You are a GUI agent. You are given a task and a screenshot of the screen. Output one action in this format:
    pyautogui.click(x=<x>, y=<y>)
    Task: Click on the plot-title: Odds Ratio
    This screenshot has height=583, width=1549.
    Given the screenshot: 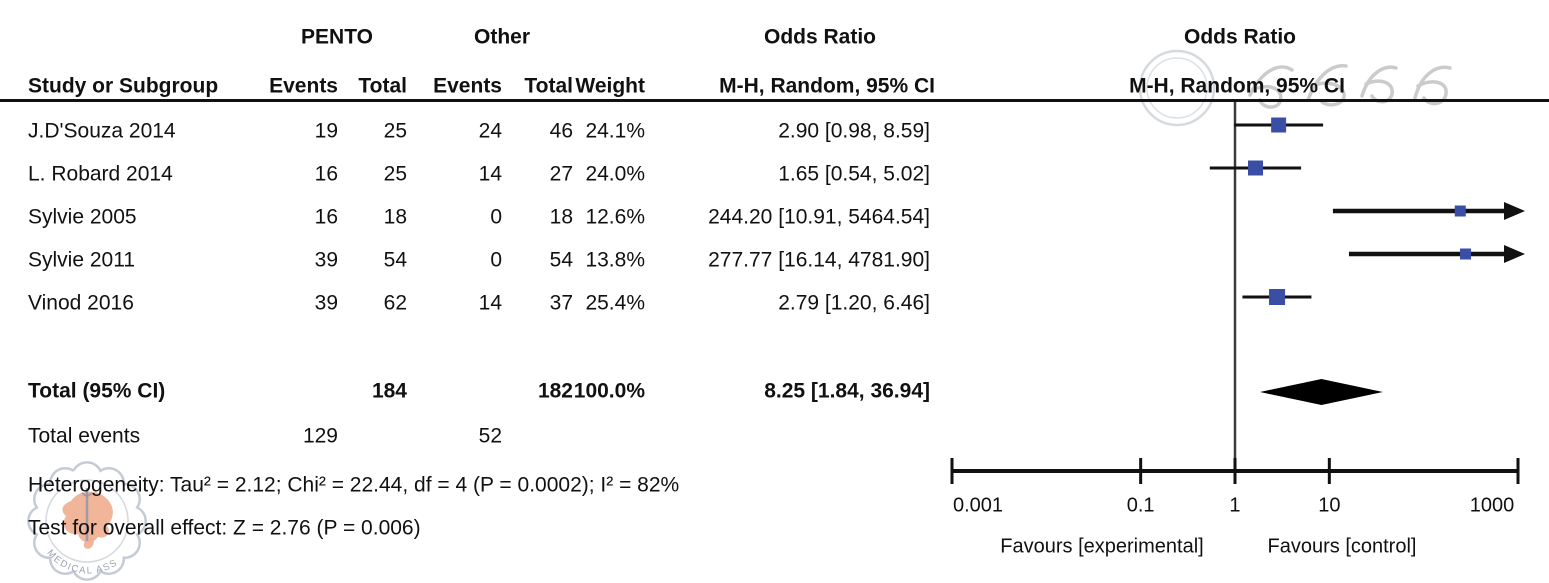 What is the action you would take?
    pyautogui.click(x=1240, y=37)
    